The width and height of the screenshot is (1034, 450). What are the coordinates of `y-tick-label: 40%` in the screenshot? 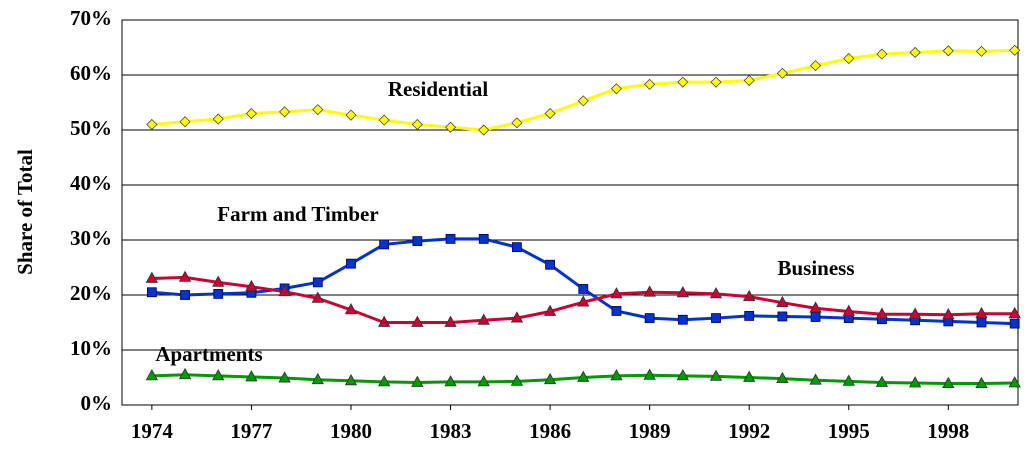 It's located at (91, 183).